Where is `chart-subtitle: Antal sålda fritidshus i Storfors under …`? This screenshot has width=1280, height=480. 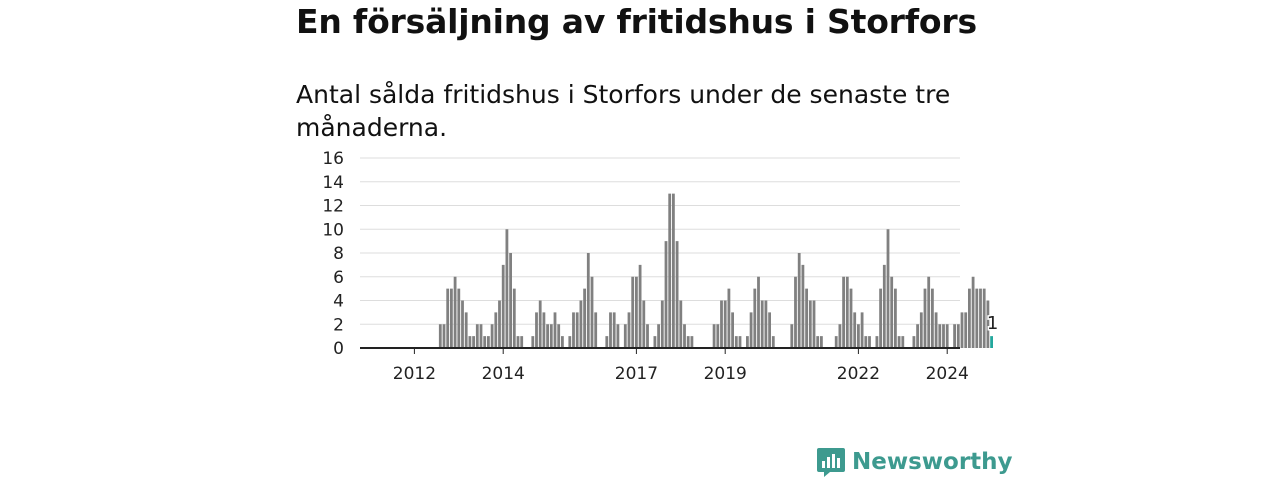 chart-subtitle: Antal sålda fritidshus i Storfors under … is located at coordinates (623, 111).